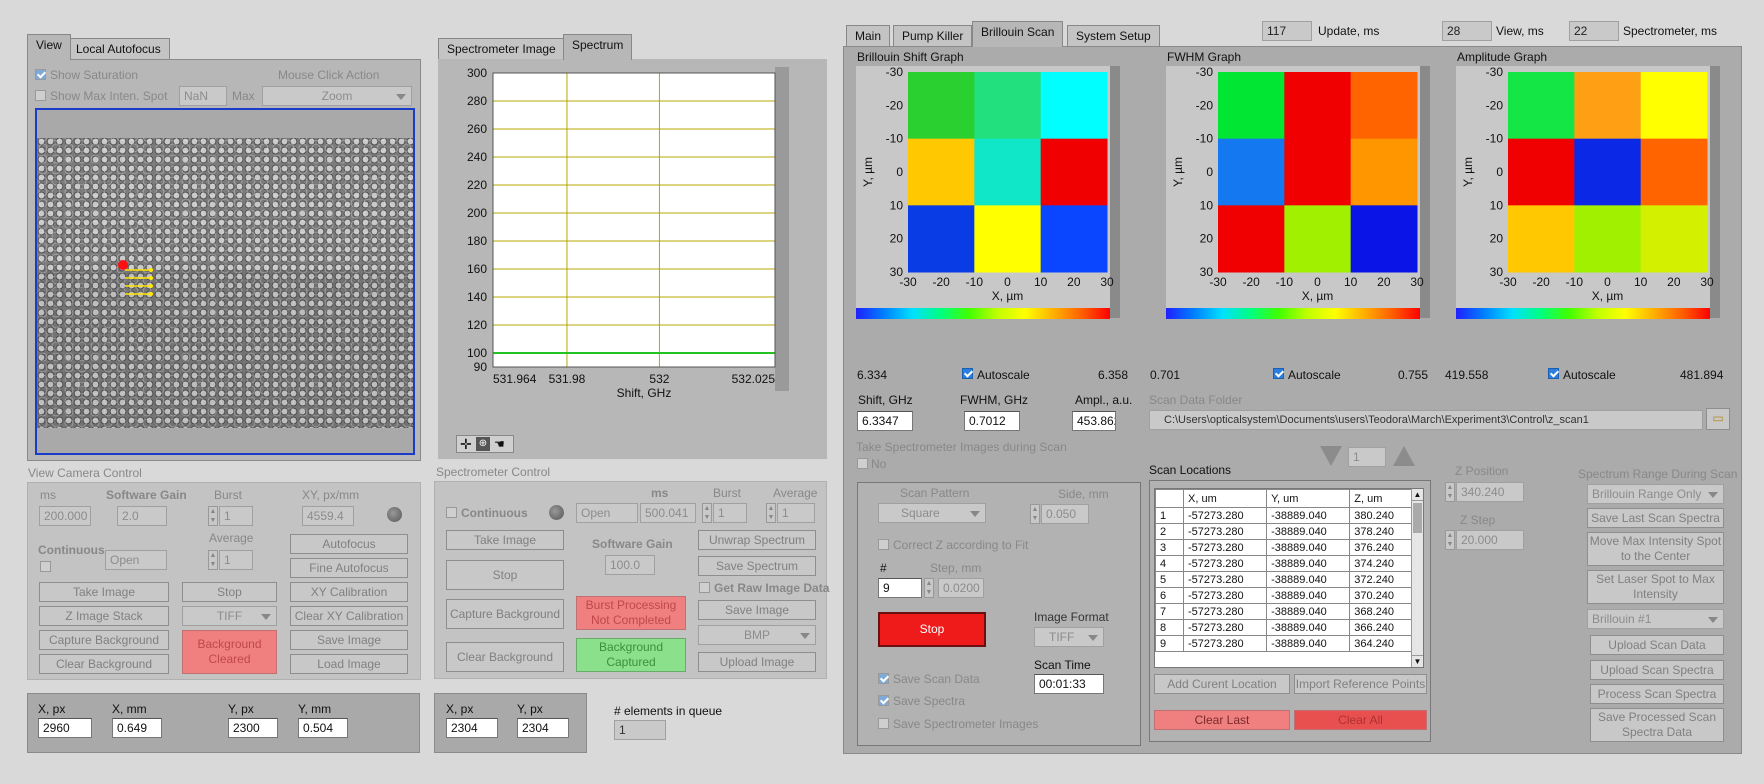 Image resolution: width=1764 pixels, height=784 pixels. I want to click on save-spectrometer-images-checkbox, so click(883, 723).